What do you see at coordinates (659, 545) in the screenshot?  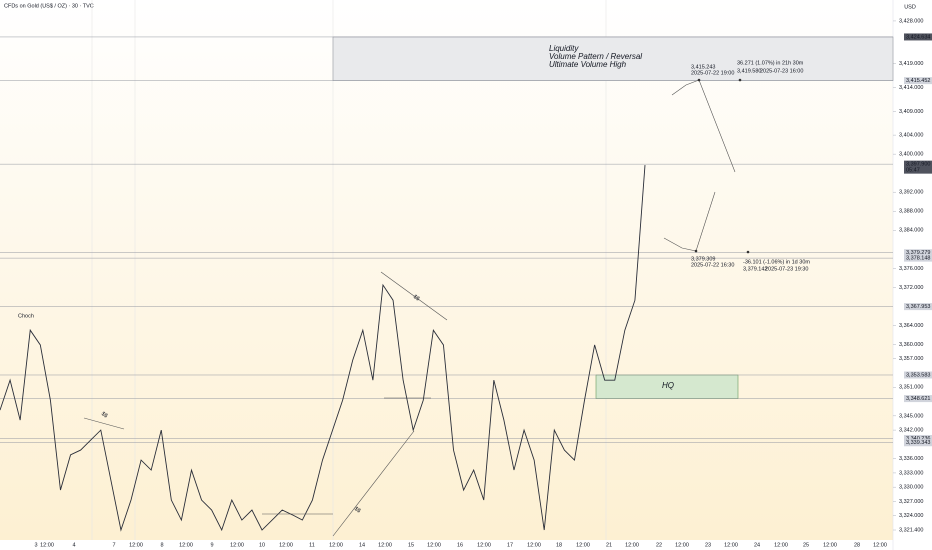 I see `x-tick-label: 22` at bounding box center [659, 545].